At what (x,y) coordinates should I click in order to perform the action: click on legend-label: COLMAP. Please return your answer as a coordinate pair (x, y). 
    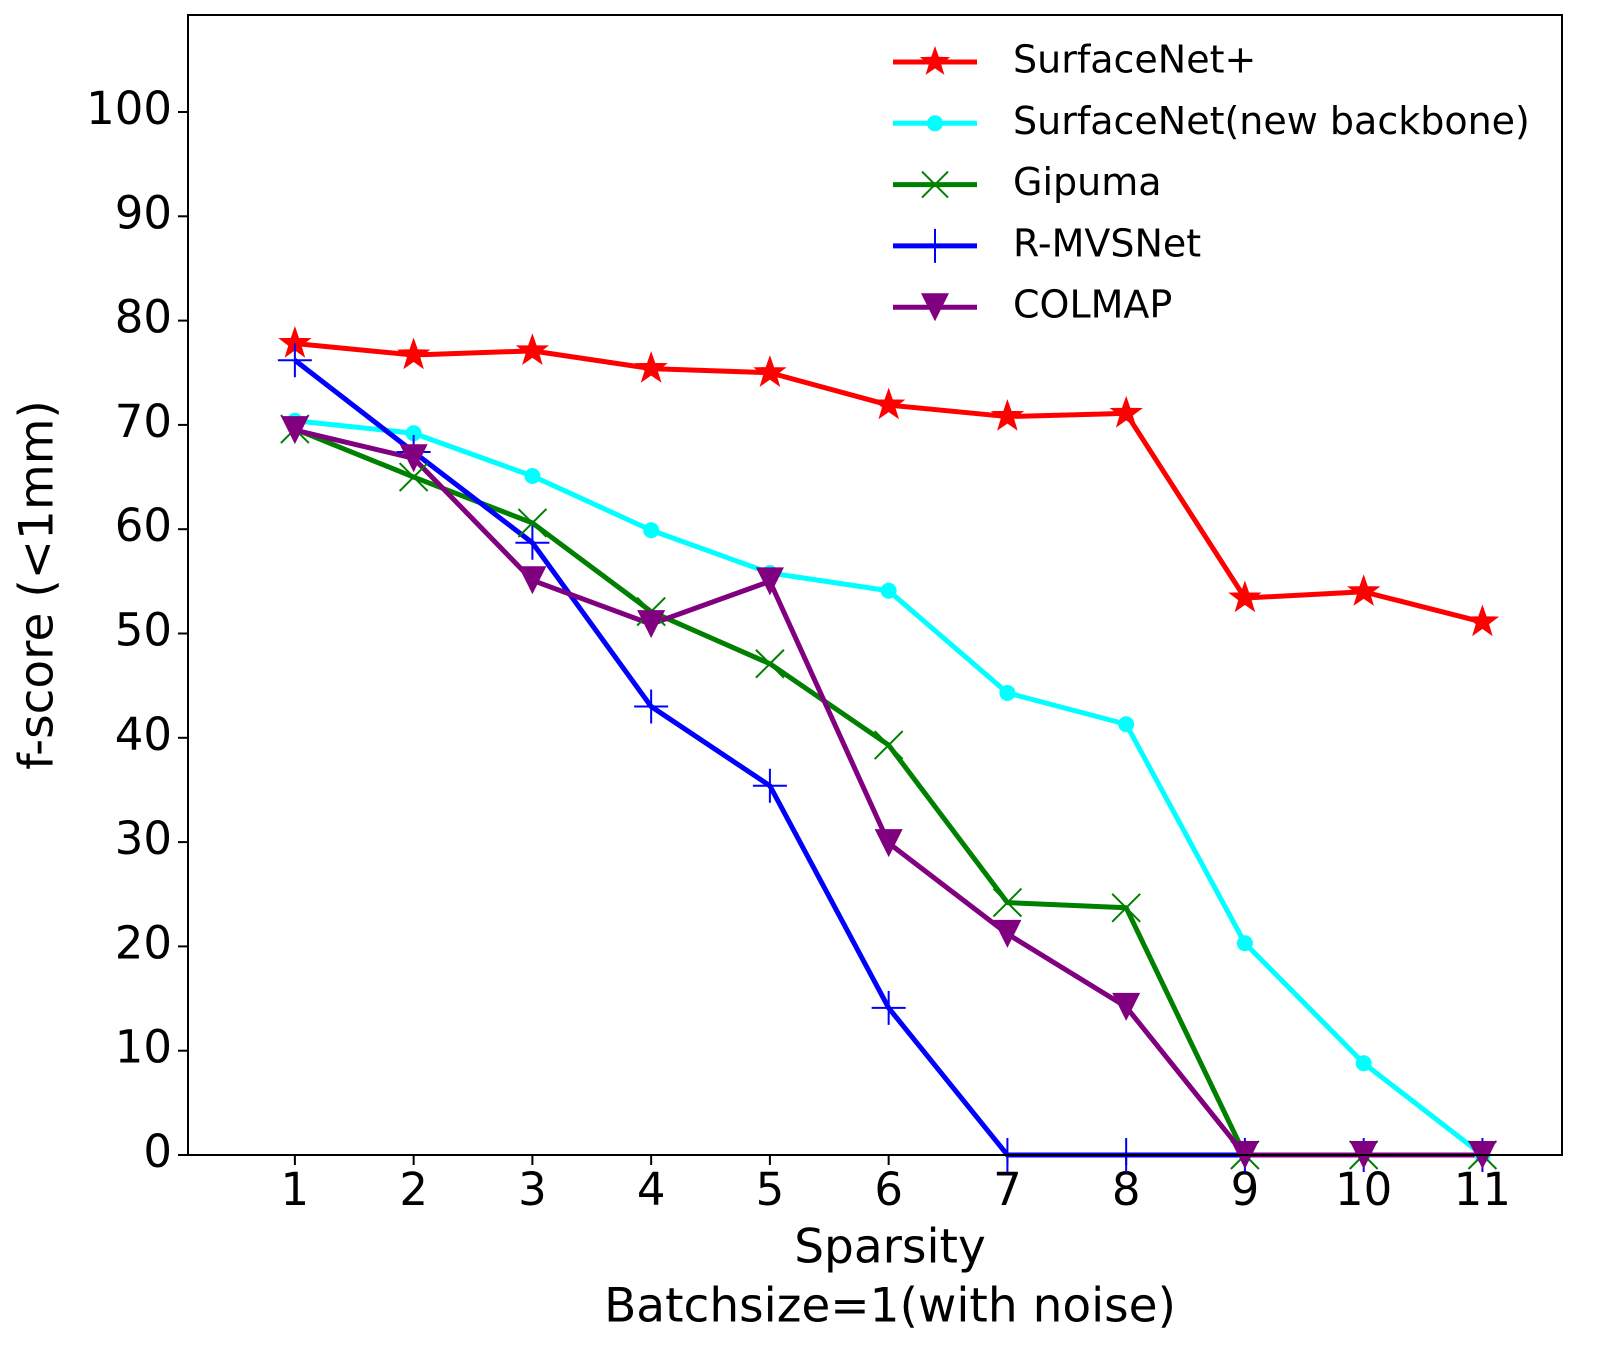
    Looking at the image, I should click on (1092, 305).